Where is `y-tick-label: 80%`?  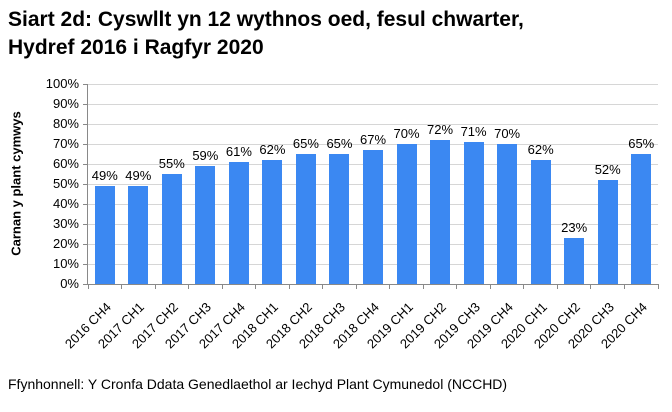 y-tick-label: 80% is located at coordinates (65, 123).